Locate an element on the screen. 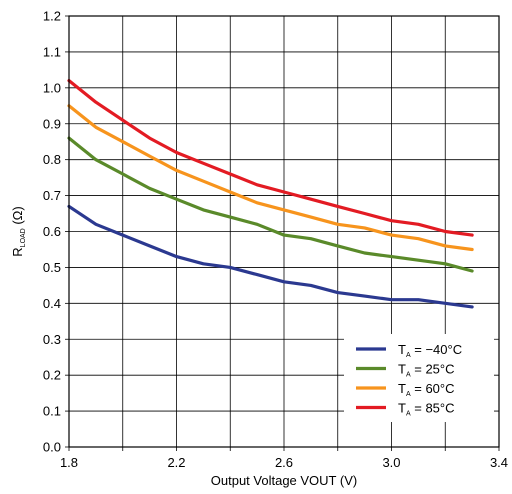 The image size is (512, 494). y-tick-label: 0.2 is located at coordinates (52, 375).